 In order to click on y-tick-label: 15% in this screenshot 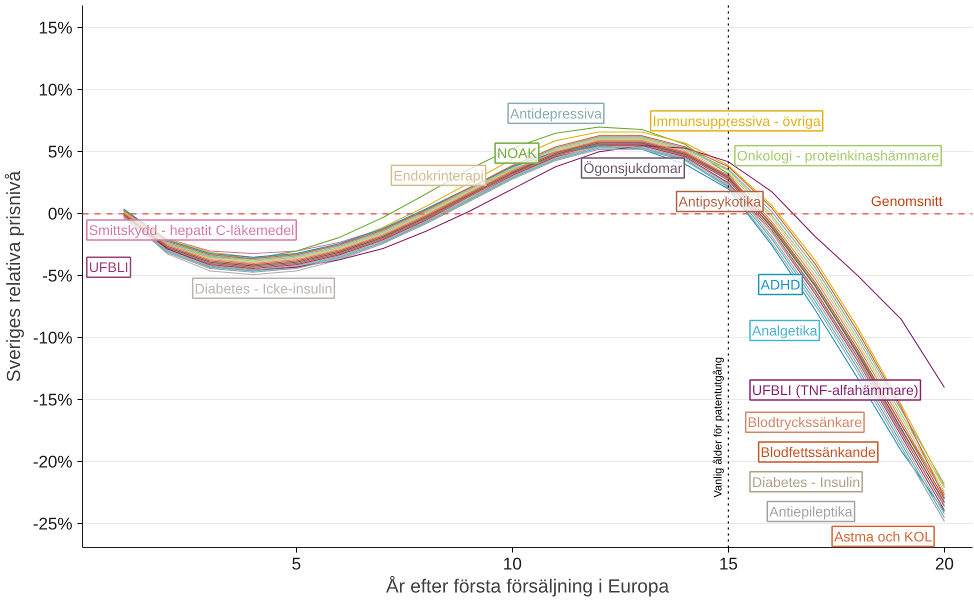, I will do `click(55, 28)`.